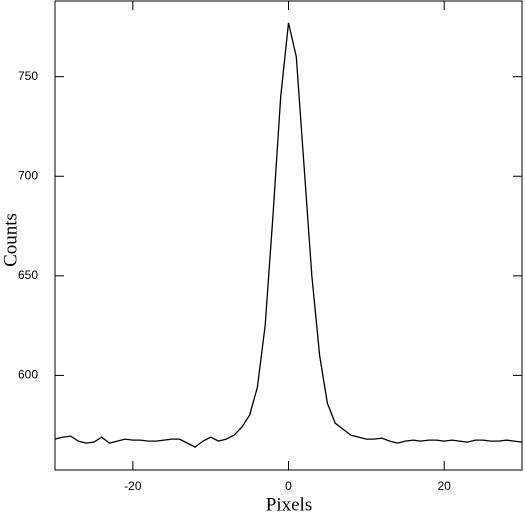  I want to click on x-axis-title: Pixels, so click(289, 504).